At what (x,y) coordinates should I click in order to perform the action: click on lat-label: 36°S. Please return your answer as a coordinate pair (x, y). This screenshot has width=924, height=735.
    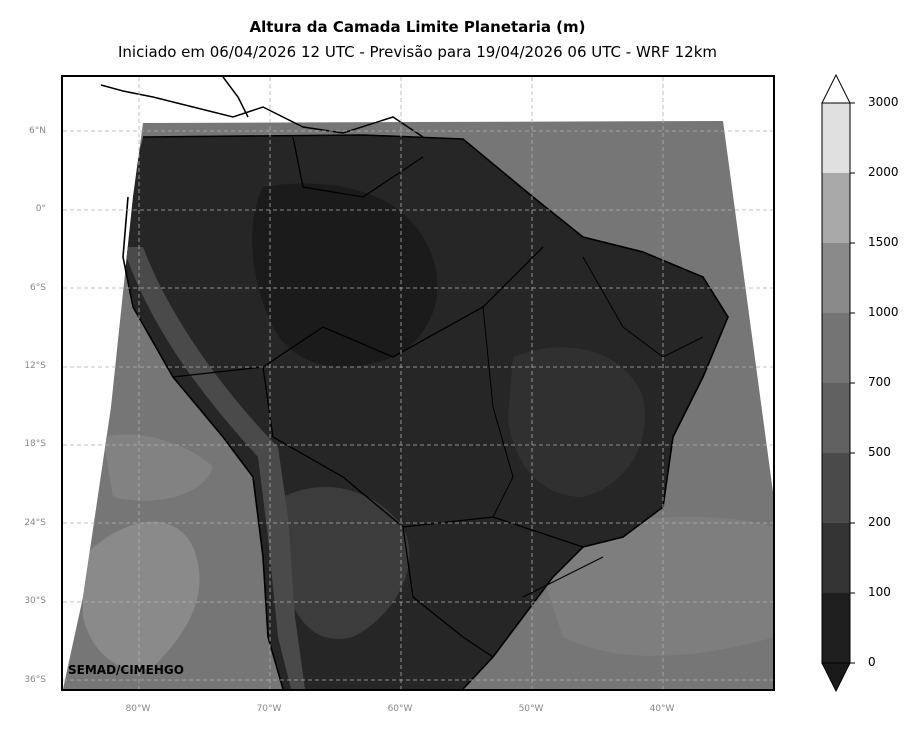
    Looking at the image, I should click on (35, 680).